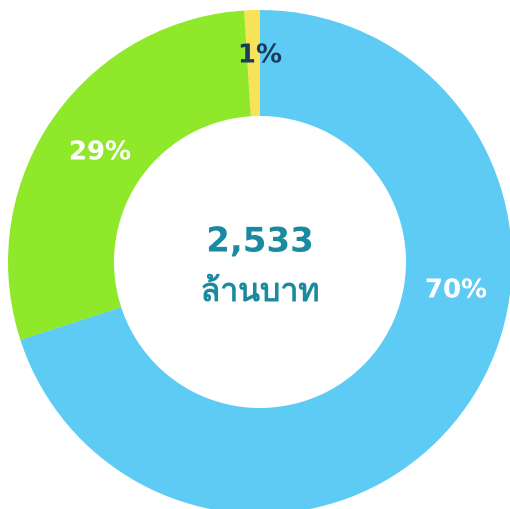 This screenshot has height=509, width=510. What do you see at coordinates (260, 55) in the screenshot?
I see `value-label: 1%` at bounding box center [260, 55].